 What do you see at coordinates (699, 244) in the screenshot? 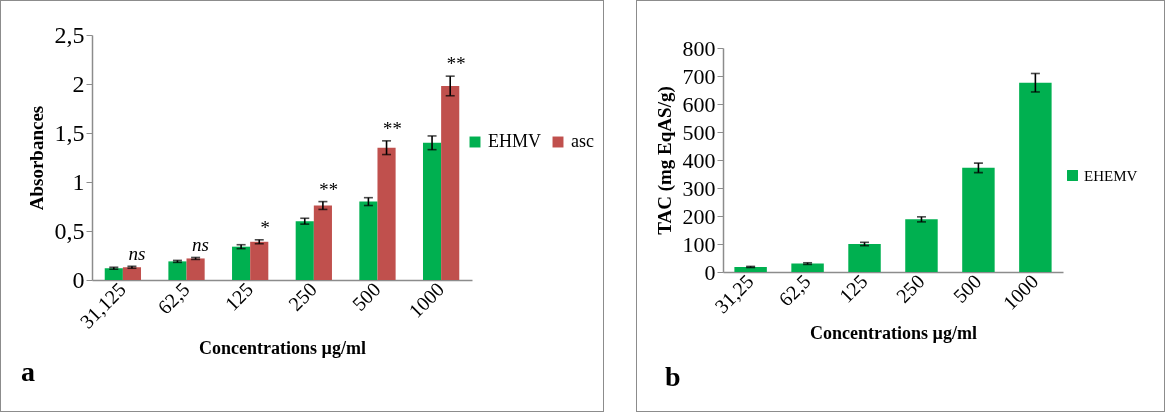
I see `y-tick-label: 100` at bounding box center [699, 244].